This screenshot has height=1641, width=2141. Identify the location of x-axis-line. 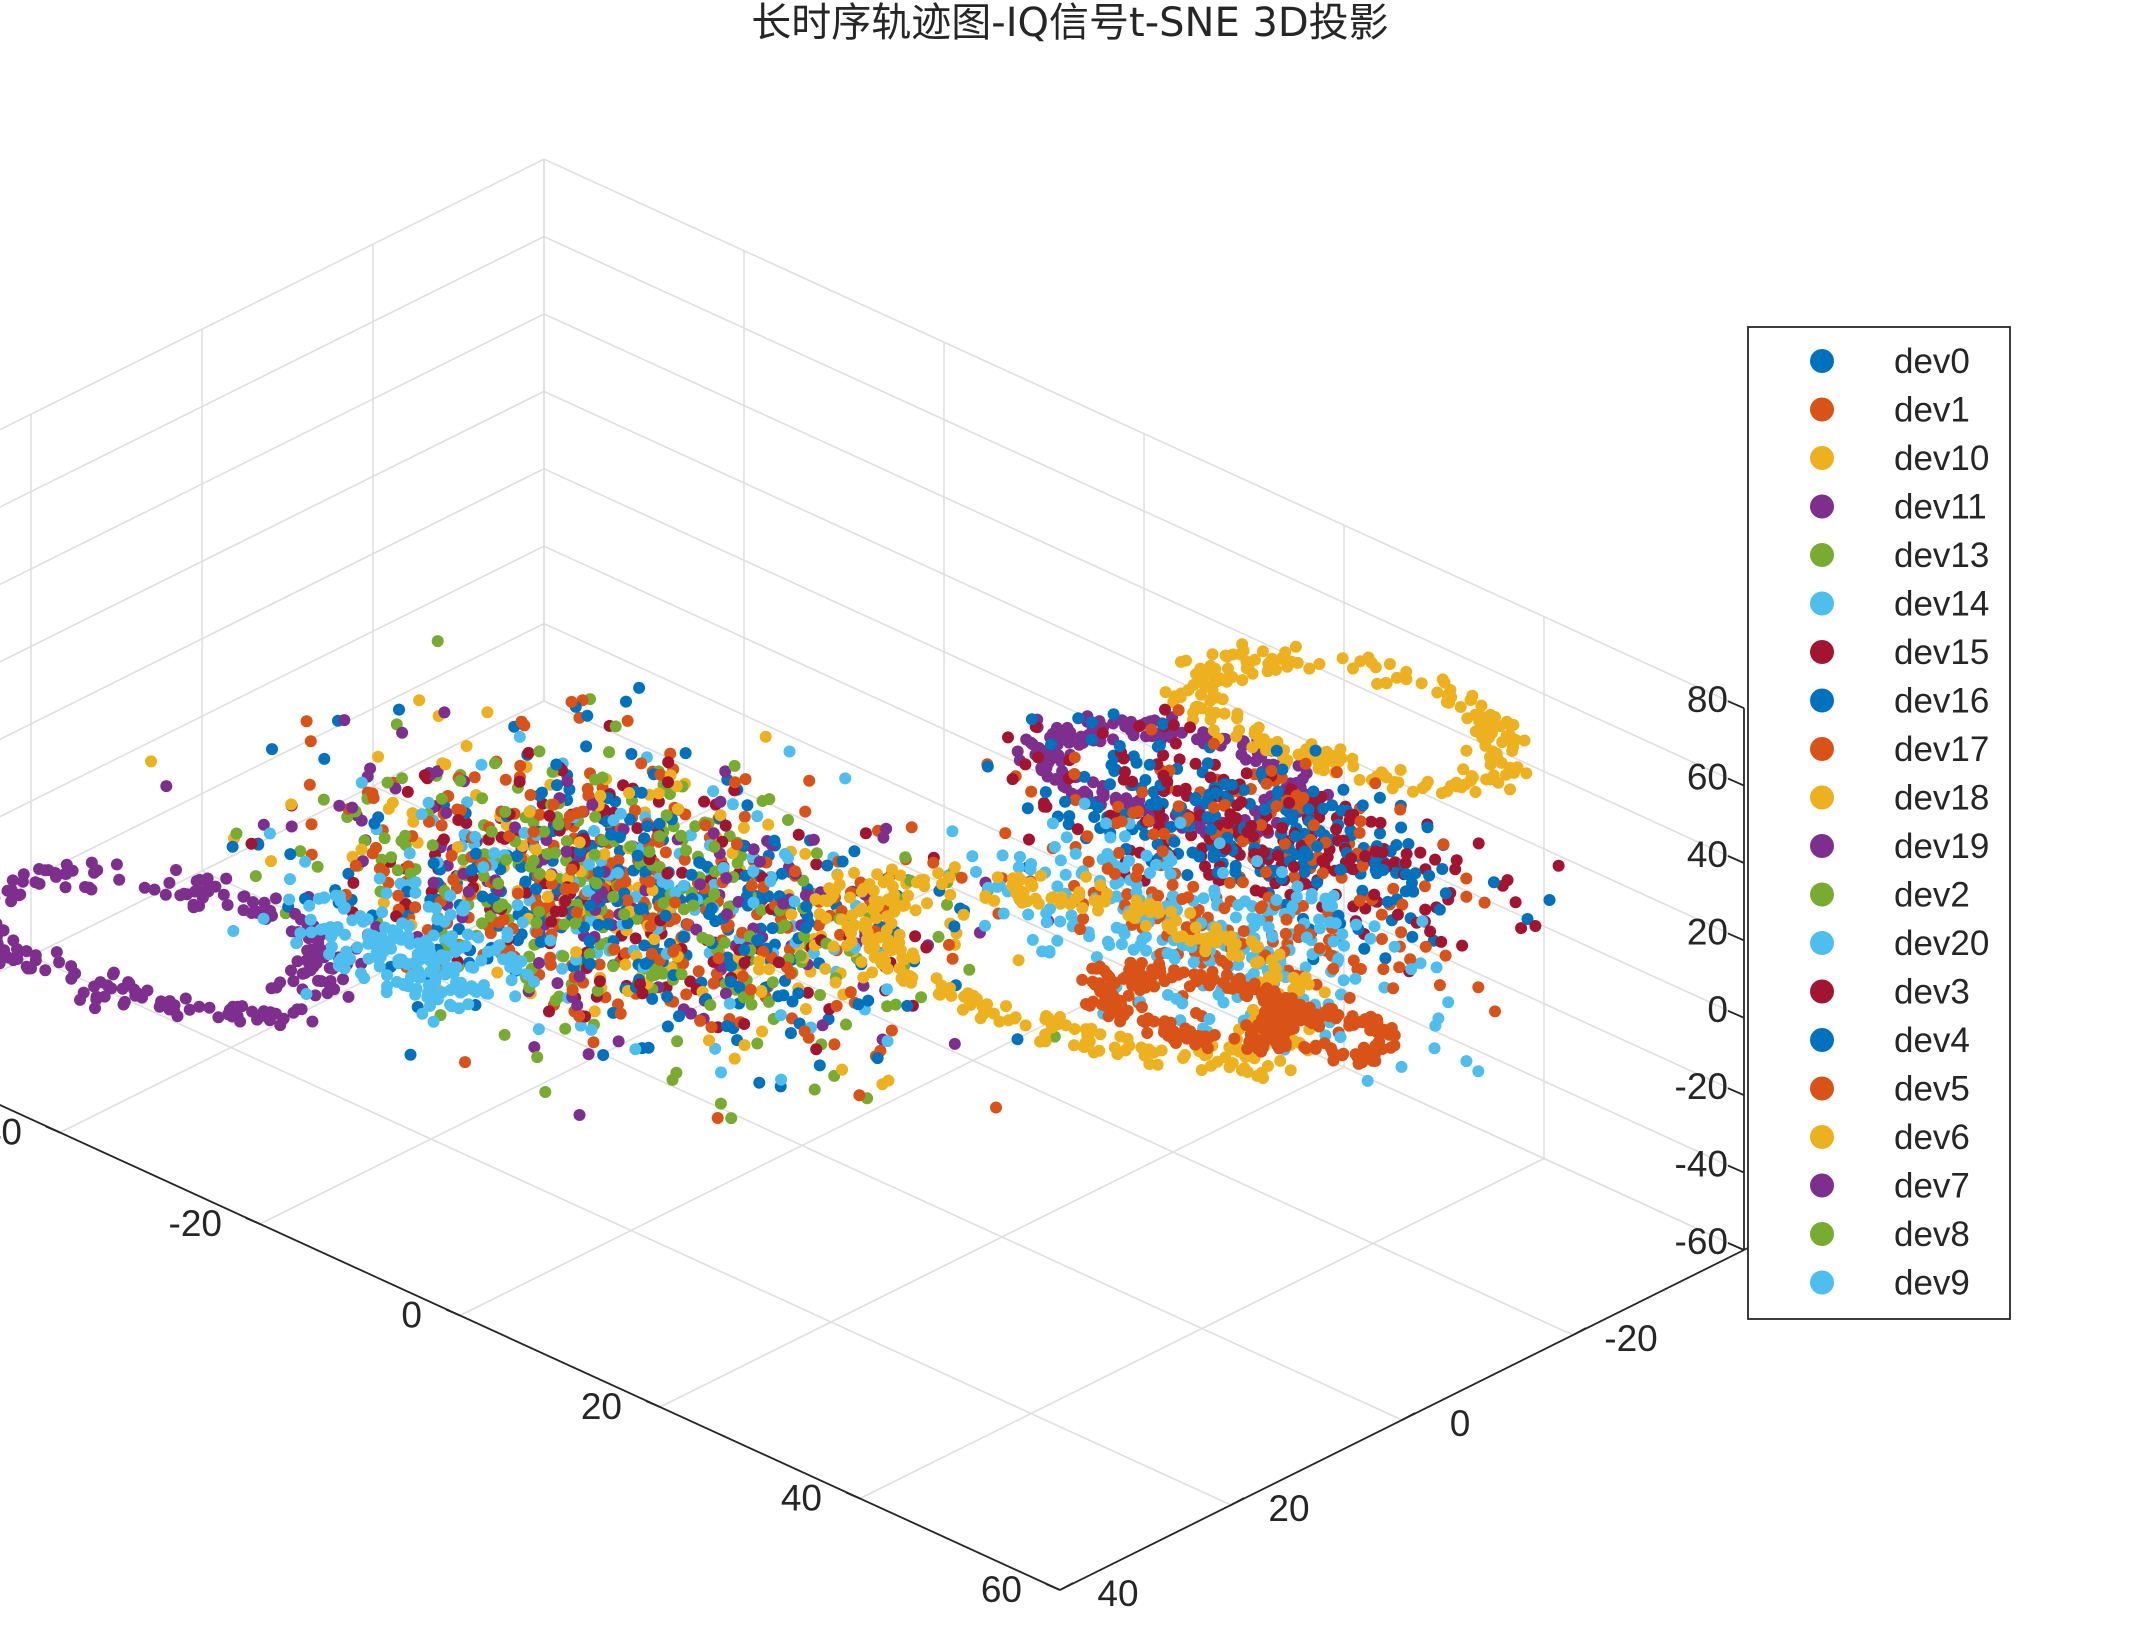
(530, 1347).